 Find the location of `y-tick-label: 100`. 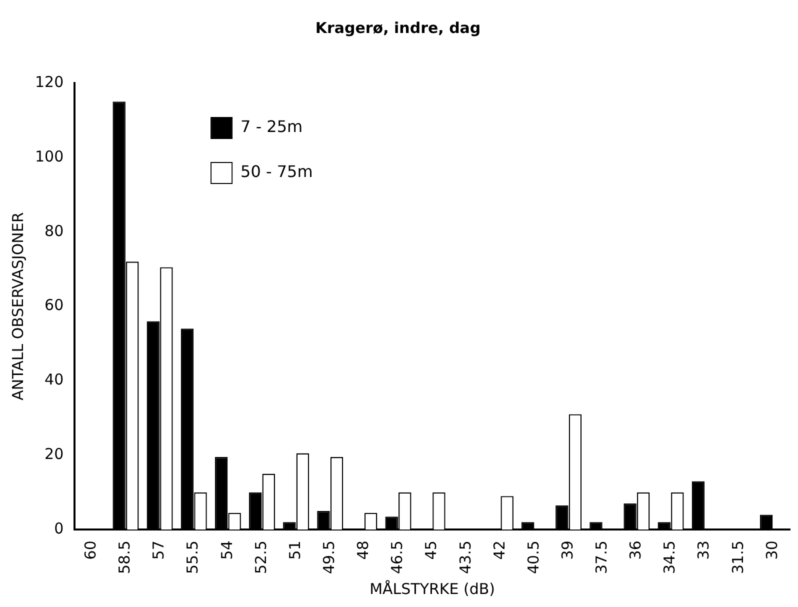

y-tick-label: 100 is located at coordinates (49, 156).